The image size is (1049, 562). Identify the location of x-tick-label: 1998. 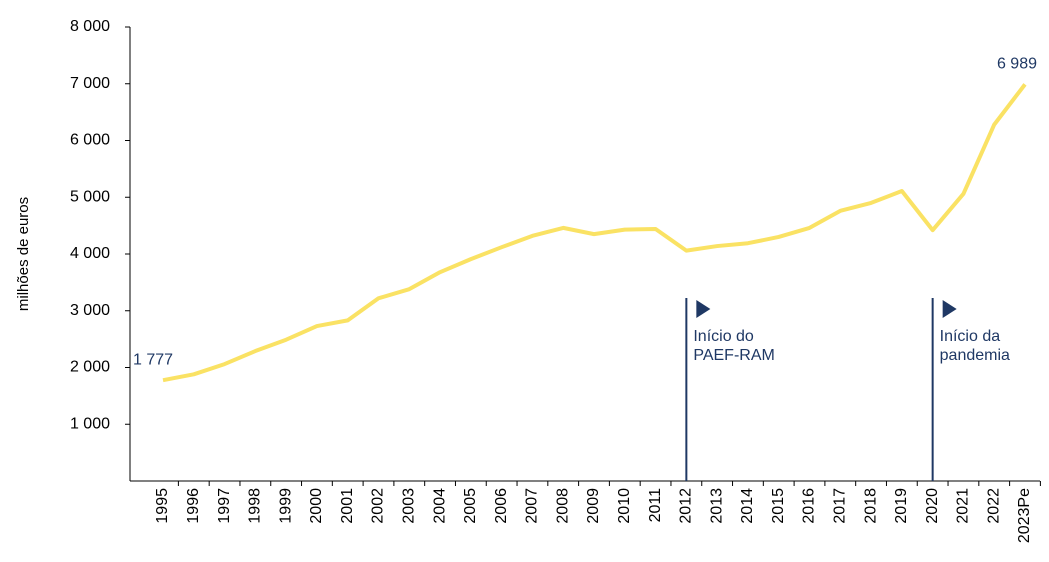
(255, 506).